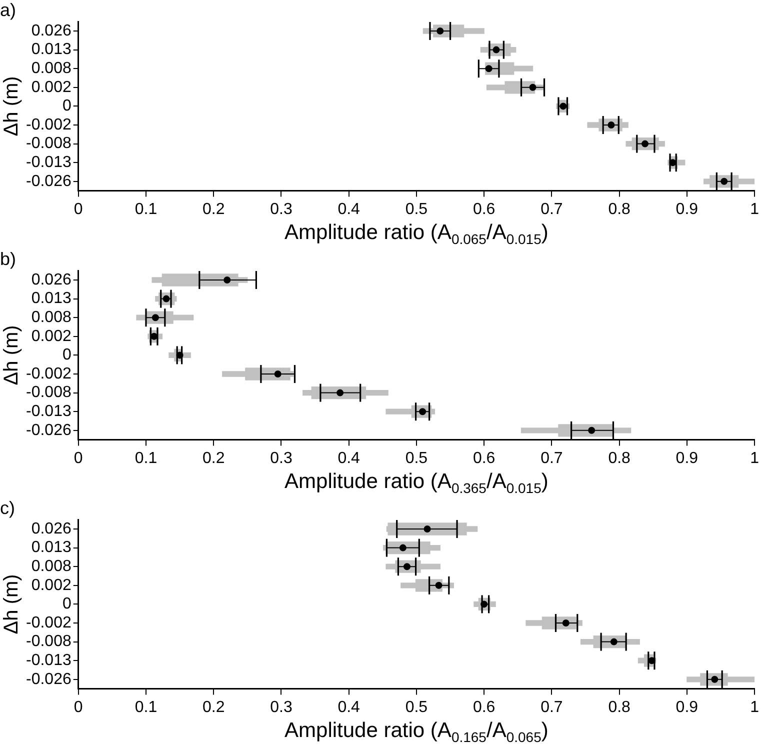 The width and height of the screenshot is (762, 749). Describe the element at coordinates (7, 508) in the screenshot. I see `chart-title: c)` at that location.